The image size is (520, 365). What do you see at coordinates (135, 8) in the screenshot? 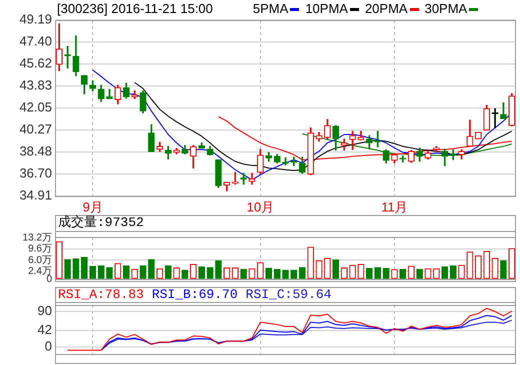
I see `chart-title: [300236] 2016-11-21 15:00` at bounding box center [135, 8].